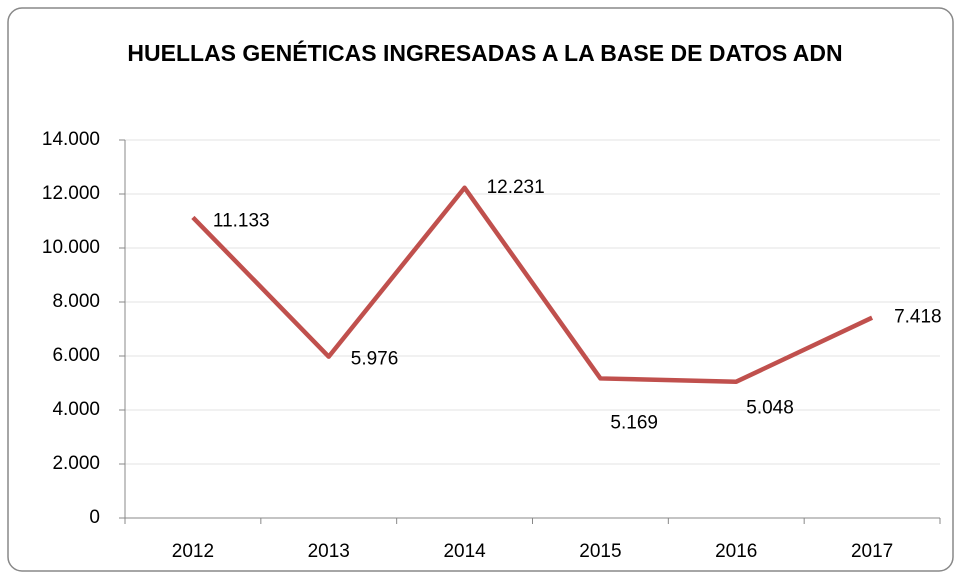 Image resolution: width=961 pixels, height=579 pixels. What do you see at coordinates (193, 551) in the screenshot?
I see `x-tick-label: 2012` at bounding box center [193, 551].